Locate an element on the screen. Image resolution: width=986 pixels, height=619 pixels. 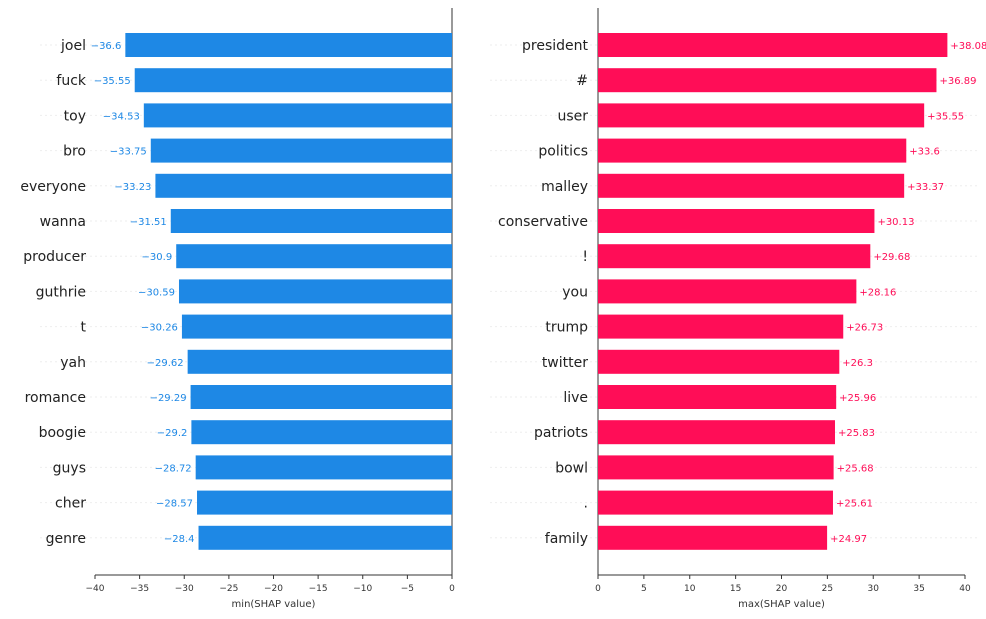
value-label: +26.3 is located at coordinates (857, 363).